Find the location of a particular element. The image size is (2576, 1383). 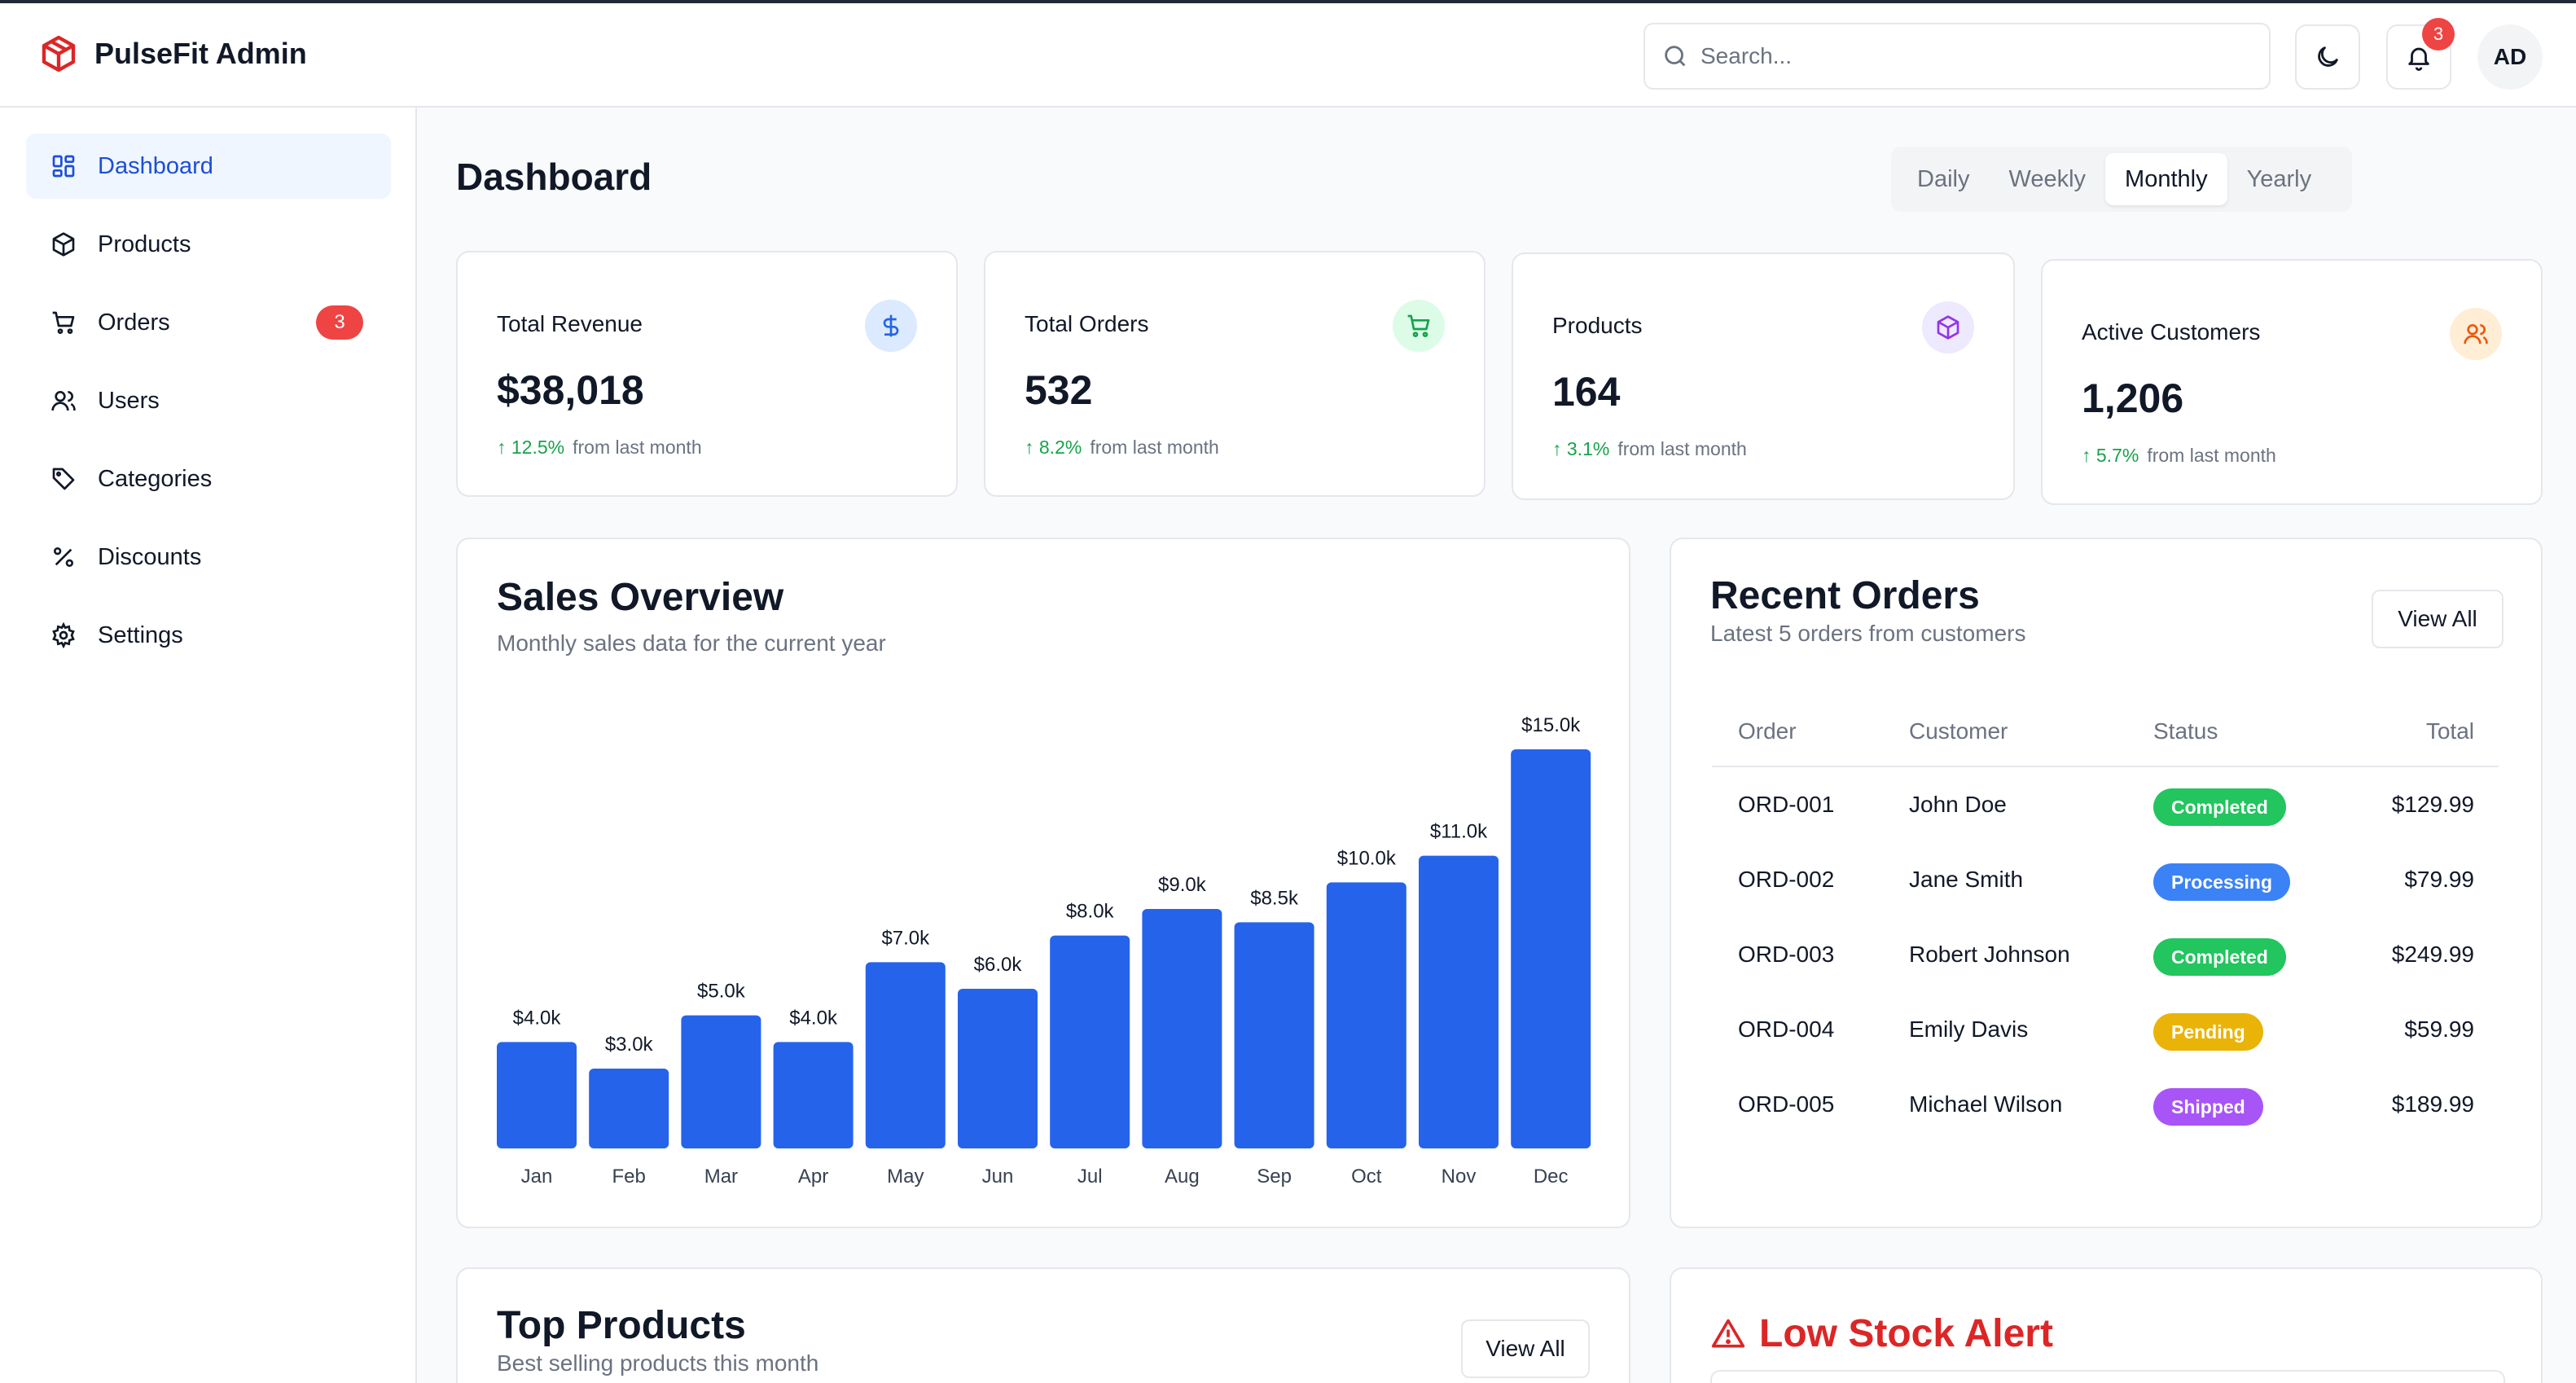

tab-daily: Daily is located at coordinates (1943, 178).